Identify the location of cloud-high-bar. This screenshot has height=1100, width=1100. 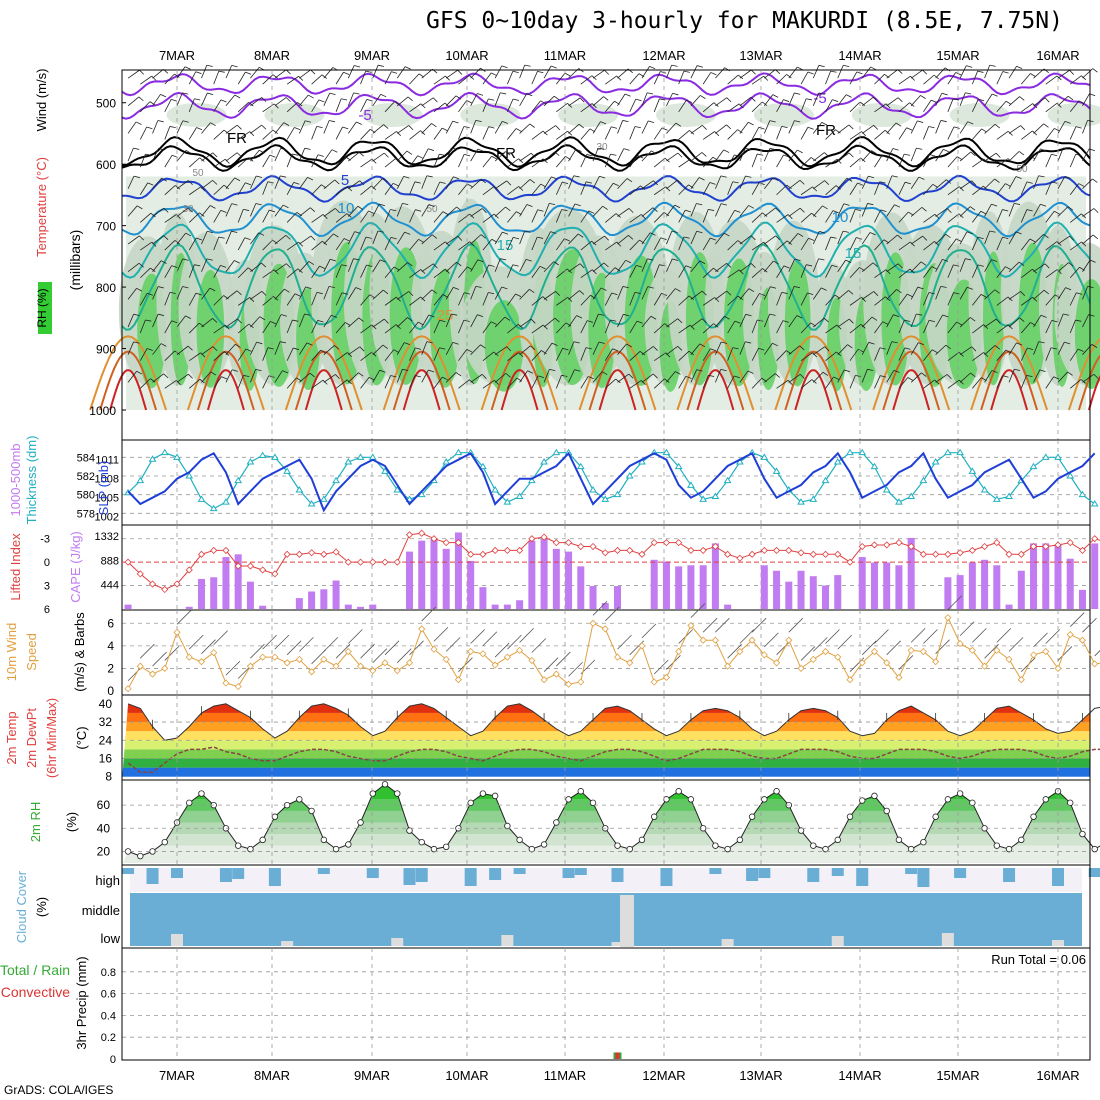
(152, 876).